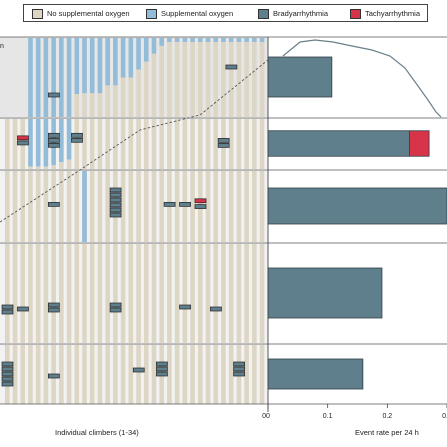 The height and width of the screenshot is (447, 447). What do you see at coordinates (385, 13) in the screenshot?
I see `legend-item-tachy: Tachyarrhythmia` at bounding box center [385, 13].